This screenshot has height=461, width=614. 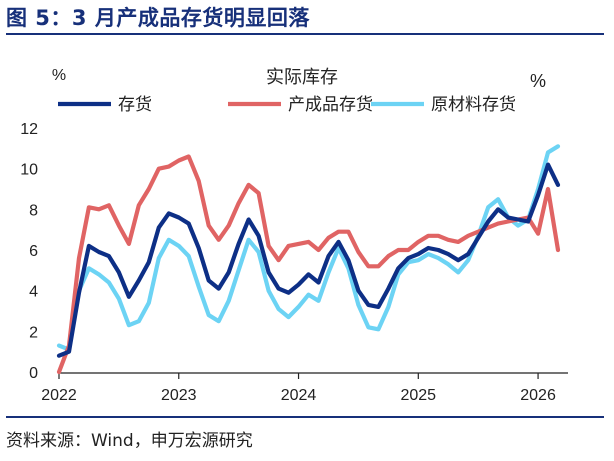 I want to click on chart-subtitle: 实际库存, so click(x=302, y=77).